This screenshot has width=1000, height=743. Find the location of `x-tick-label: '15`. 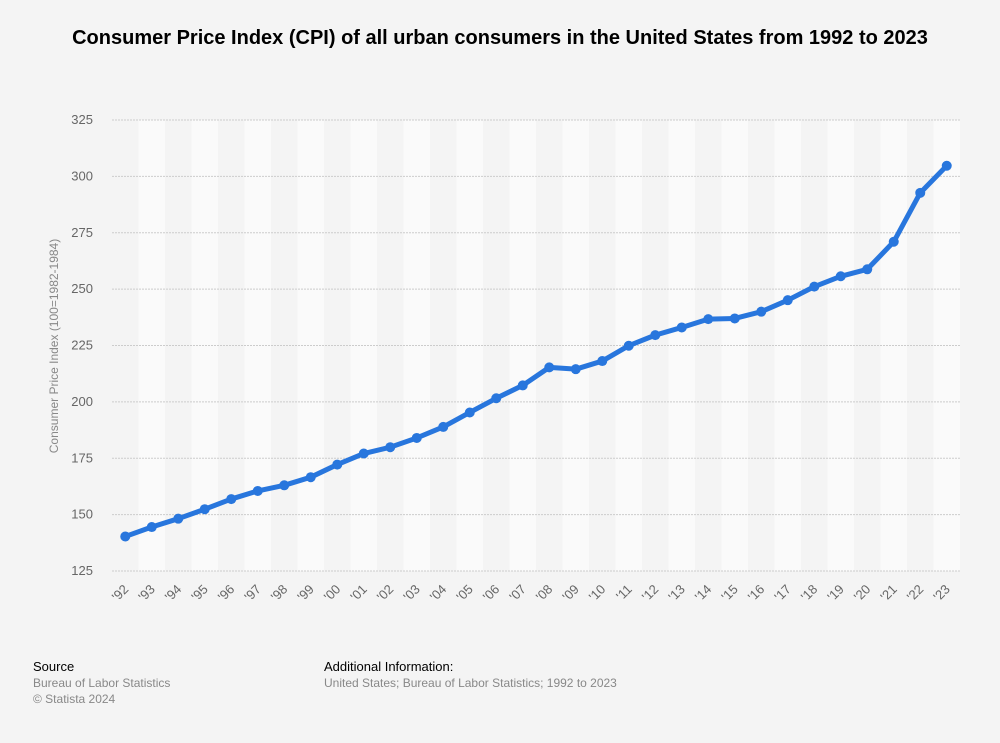

x-tick-label: '15 is located at coordinates (729, 593).